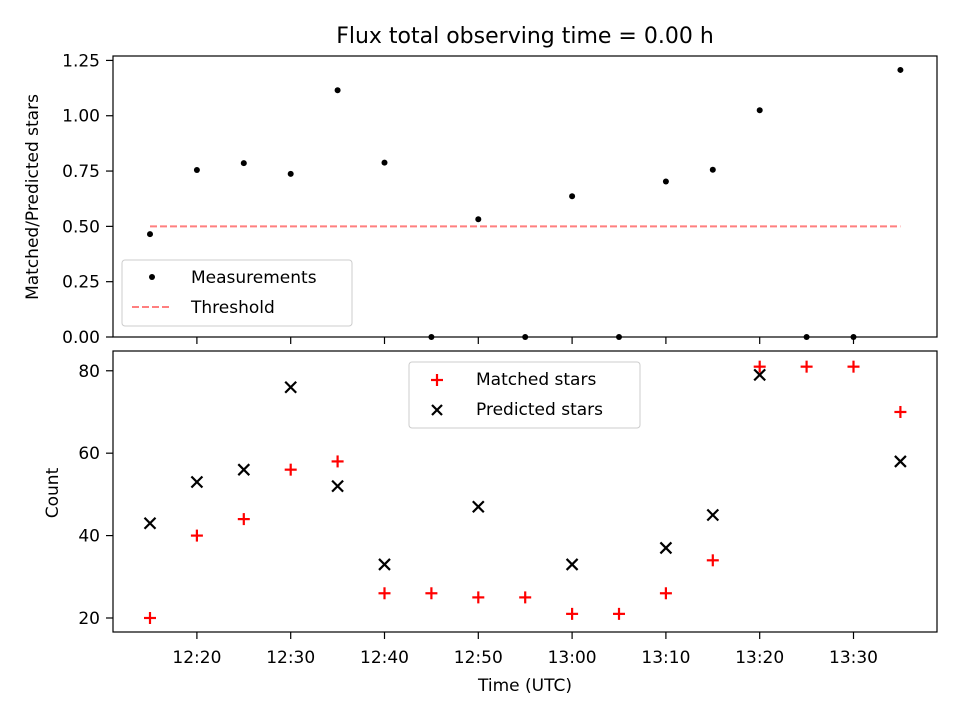 The width and height of the screenshot is (960, 720). Describe the element at coordinates (572, 658) in the screenshot. I see `x-tick-label: 13:00` at that location.